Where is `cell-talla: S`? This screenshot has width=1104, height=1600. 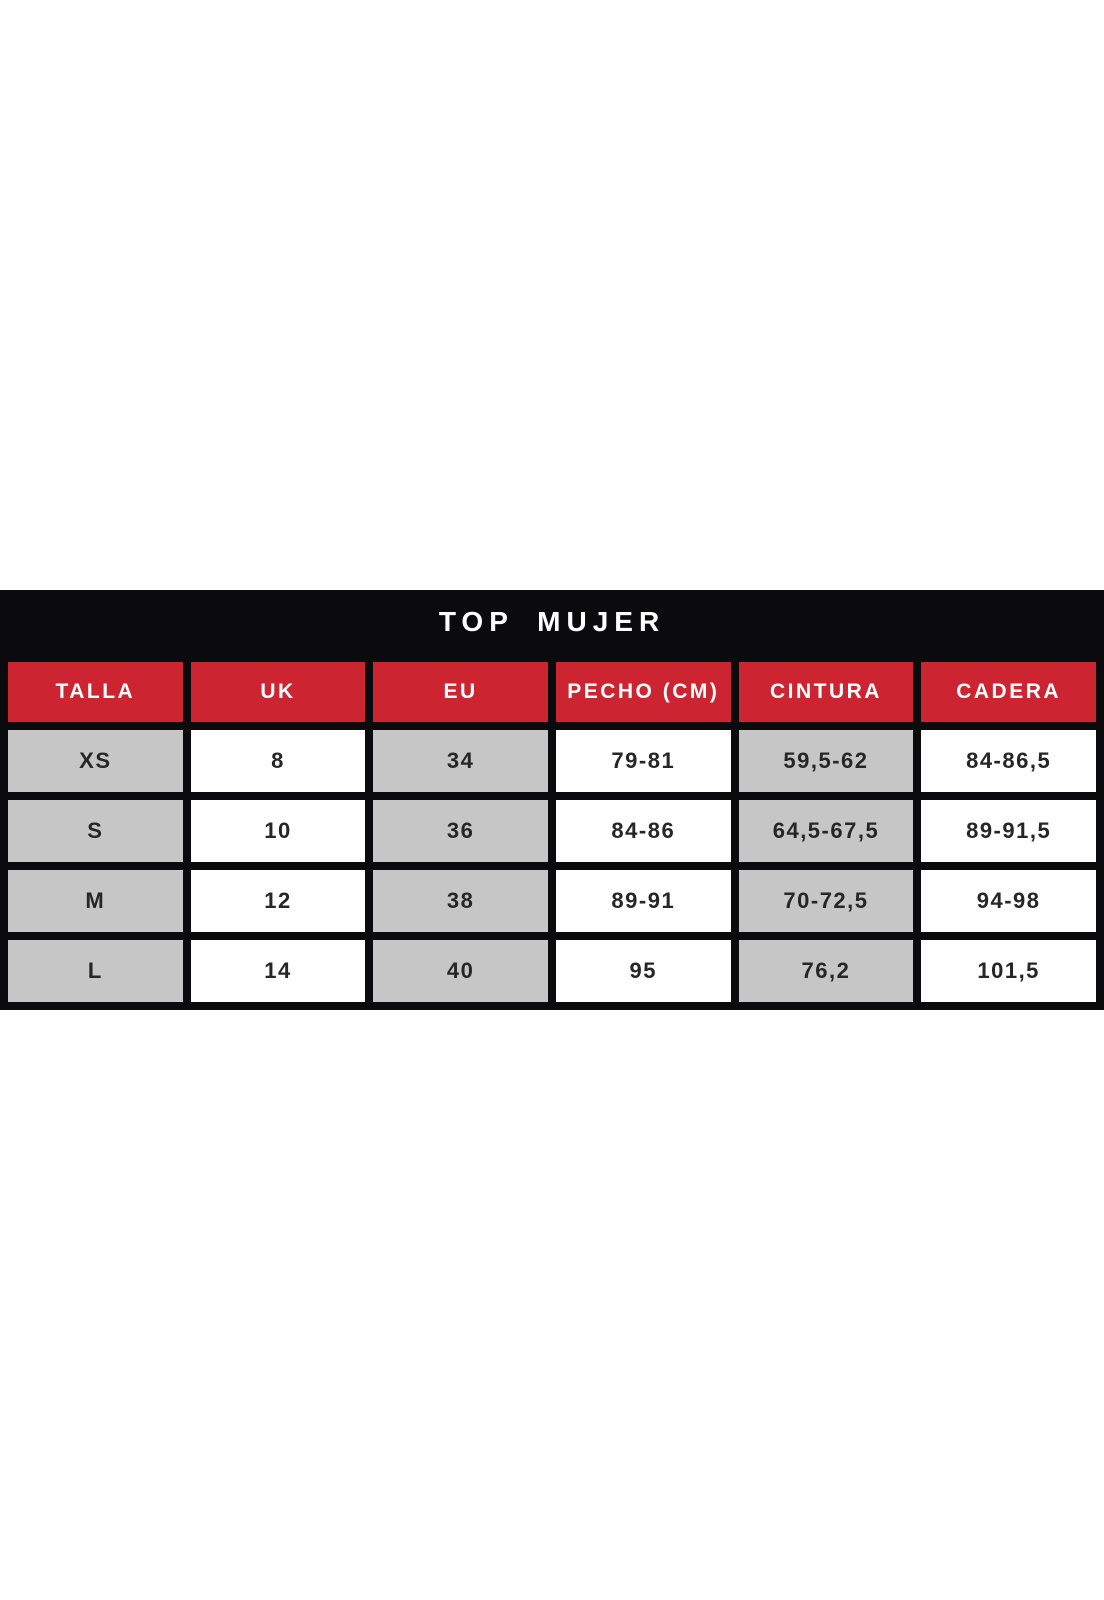 cell-talla: S is located at coordinates (95, 831).